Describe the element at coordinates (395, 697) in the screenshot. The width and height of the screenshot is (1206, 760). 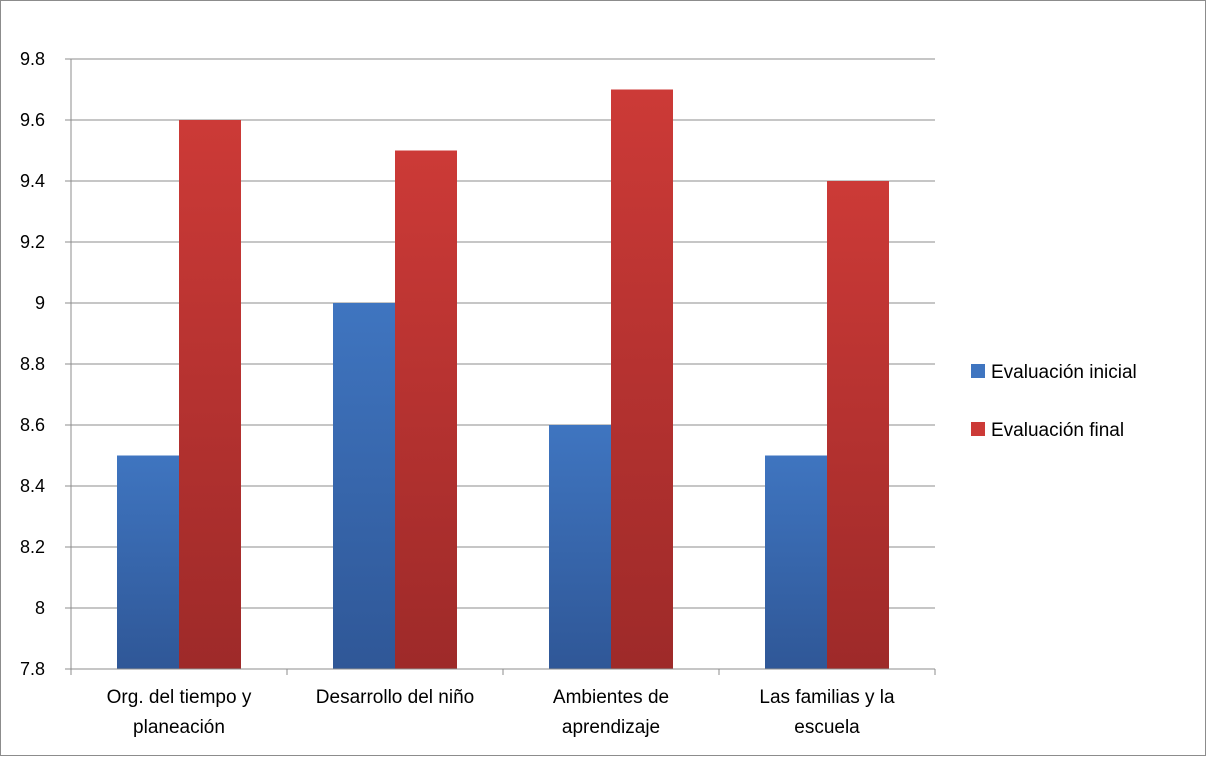
I see `x-category-label: Desarrollo del niño` at that location.